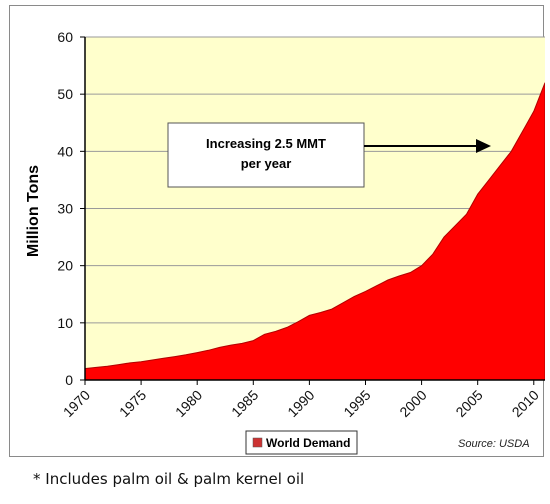 Image resolution: width=550 pixels, height=504 pixels. What do you see at coordinates (356, 403) in the screenshot?
I see `x-tick-label: 1995` at bounding box center [356, 403].